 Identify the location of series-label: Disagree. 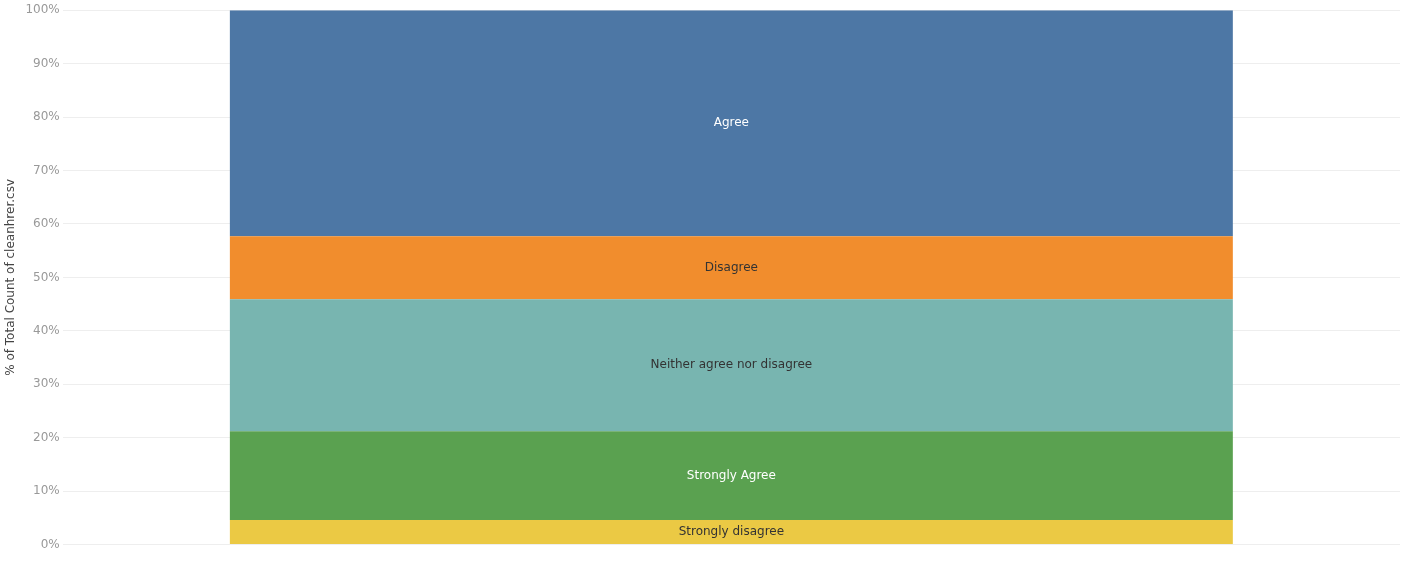
(731, 266).